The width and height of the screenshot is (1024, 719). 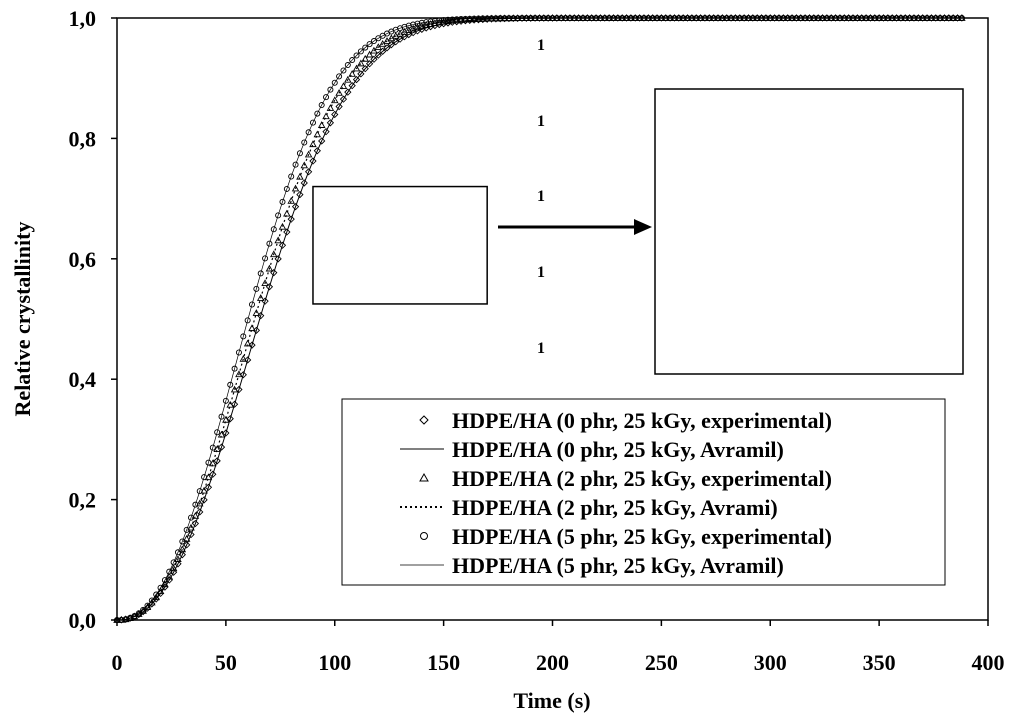 I want to click on legend-label: HDPE/HA (5 phr, 25 kGy, Avramil), so click(x=618, y=565).